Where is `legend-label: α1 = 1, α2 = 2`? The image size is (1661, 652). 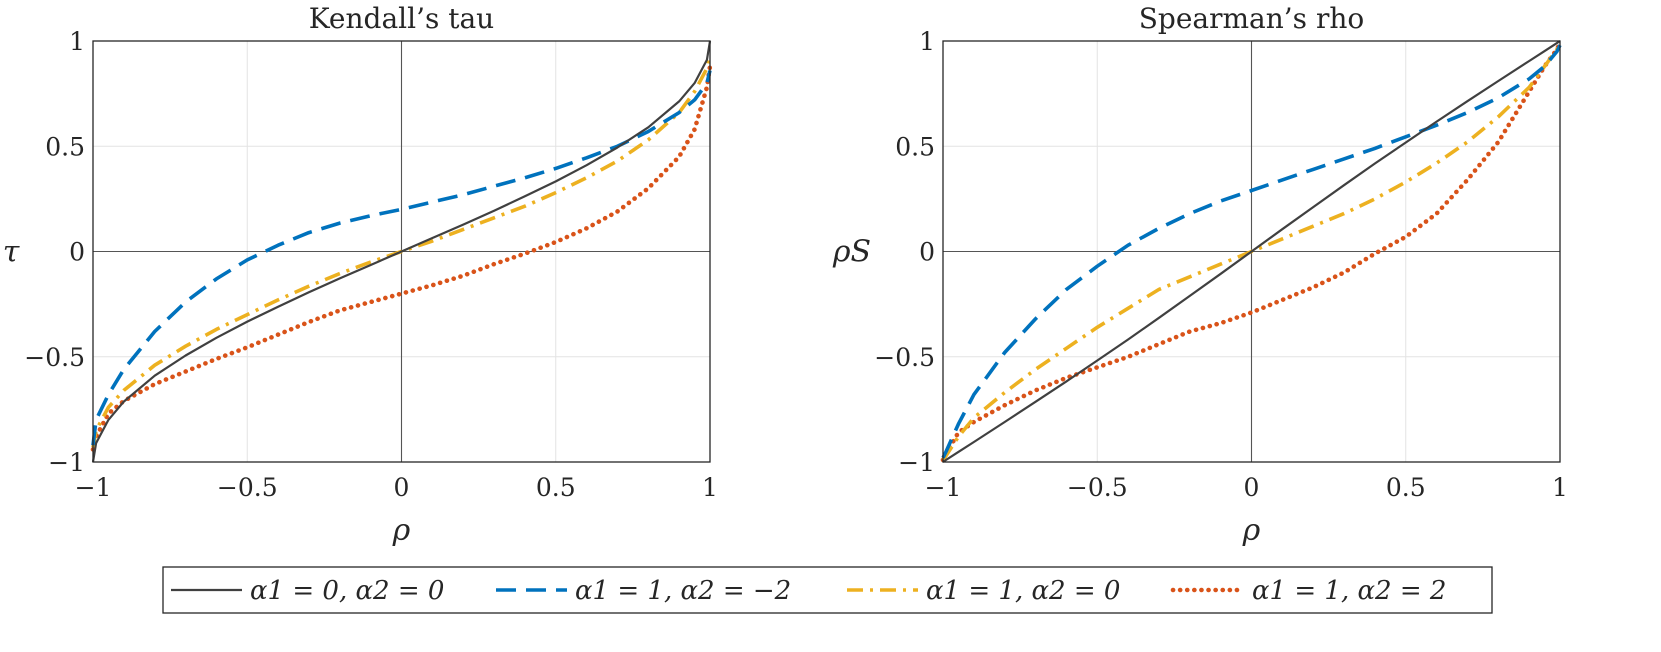 legend-label: α1 = 1, α2 = 2 is located at coordinates (1349, 591).